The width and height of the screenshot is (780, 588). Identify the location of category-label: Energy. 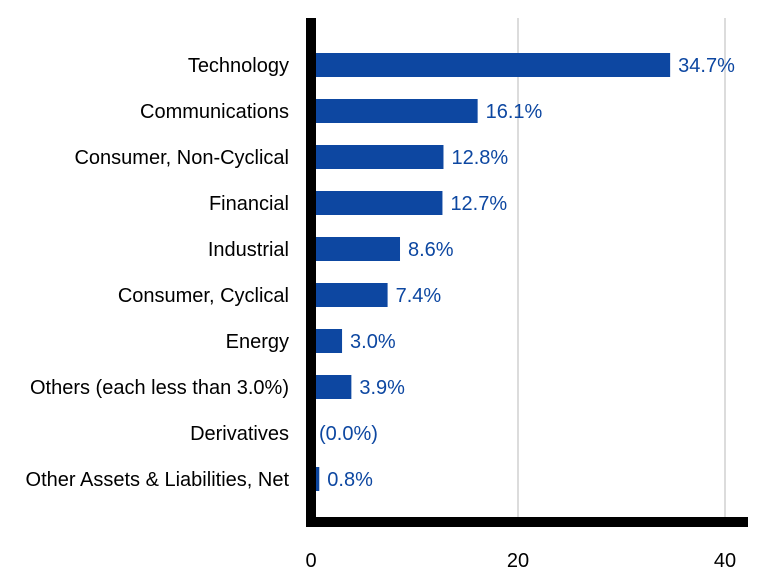
(257, 342).